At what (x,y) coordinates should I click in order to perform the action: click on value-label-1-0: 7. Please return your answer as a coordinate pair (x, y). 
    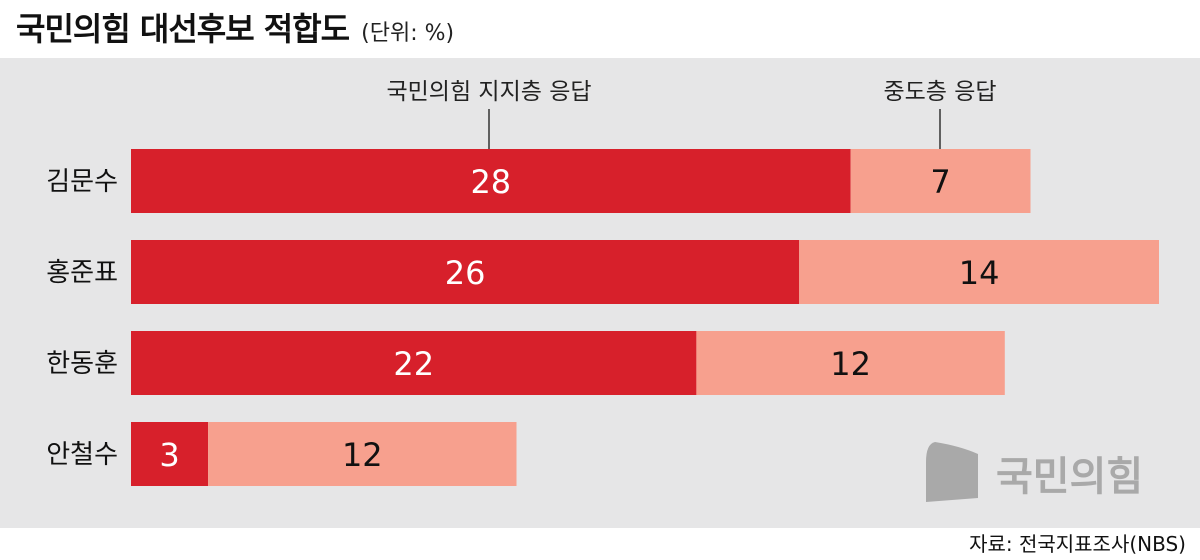
    Looking at the image, I should click on (940, 182).